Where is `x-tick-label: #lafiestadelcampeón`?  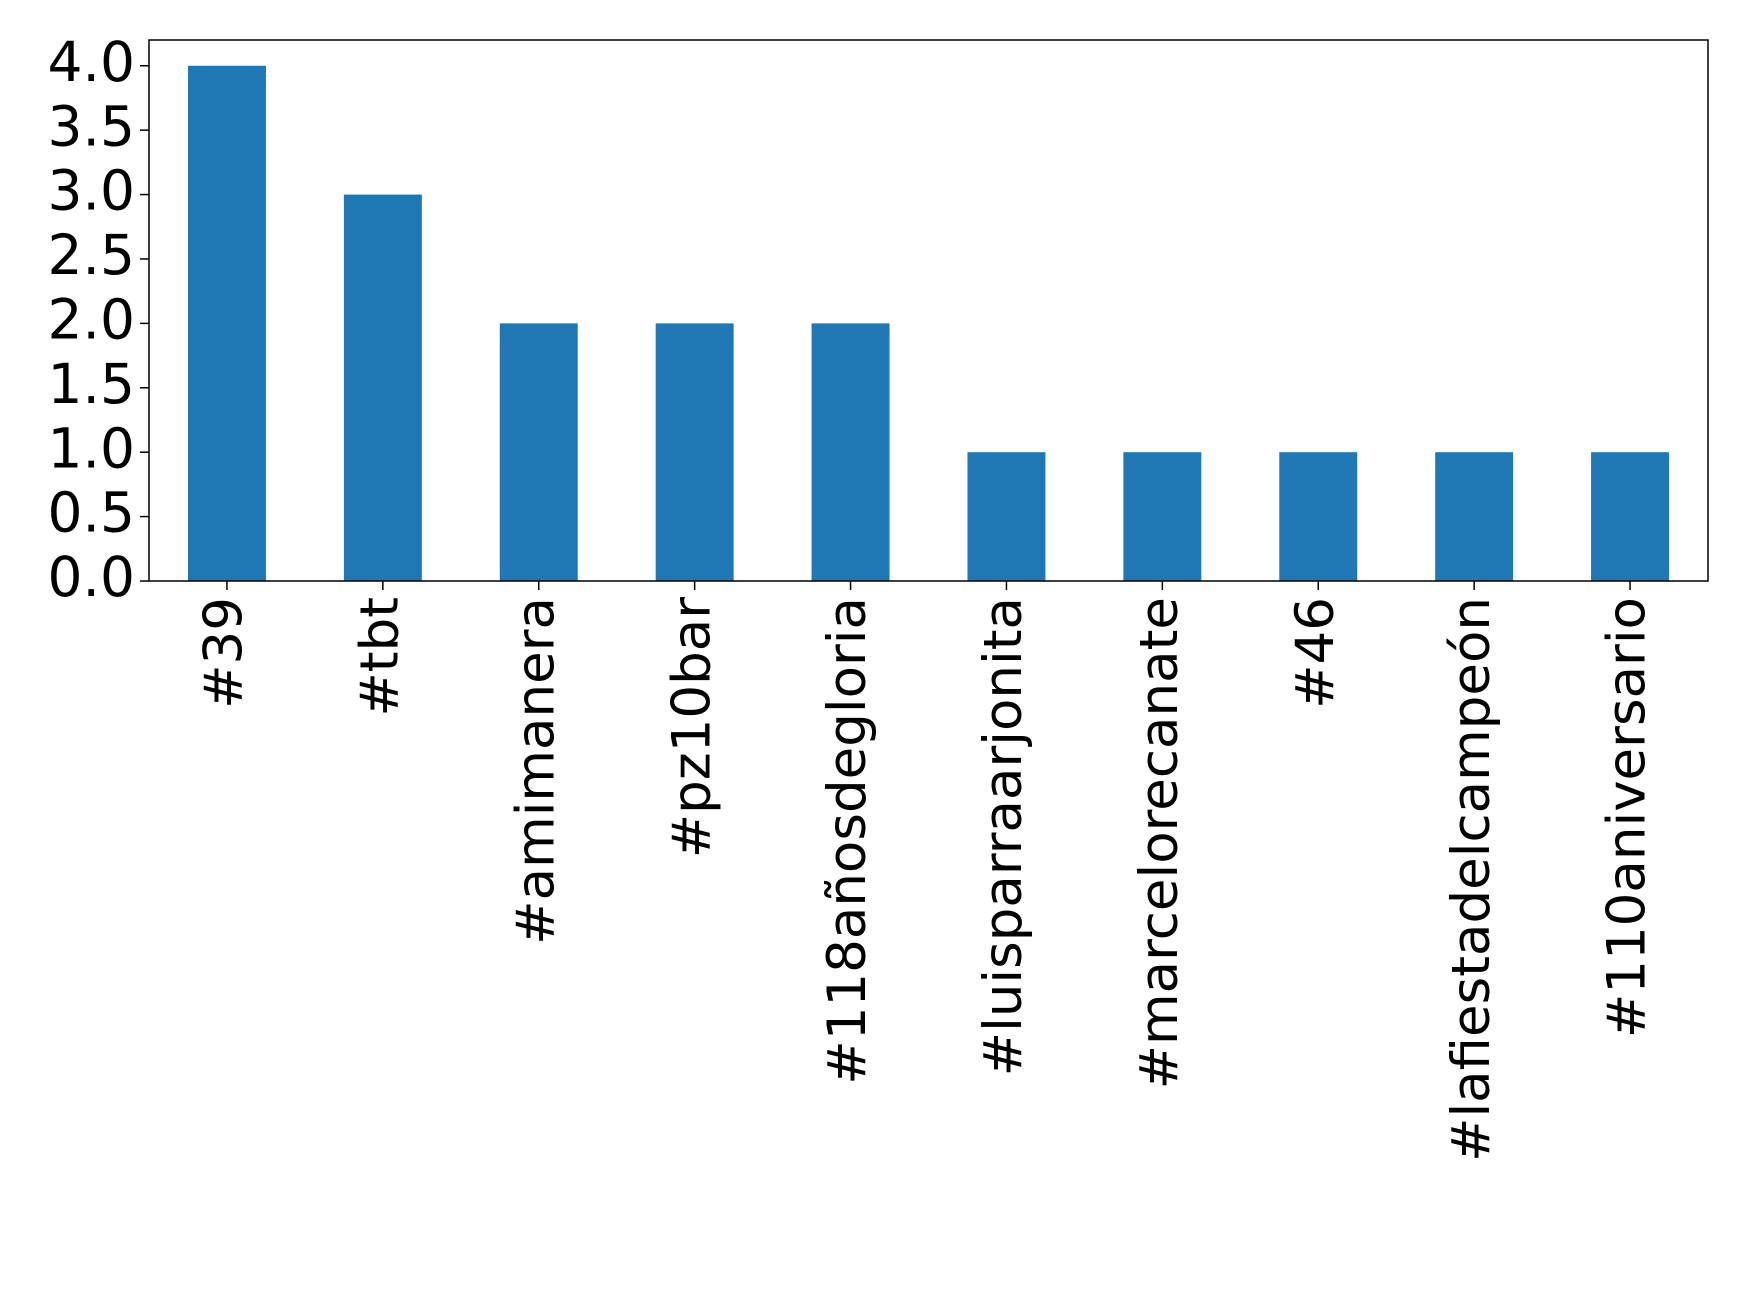
x-tick-label: #lafiestadelcampeón is located at coordinates (1471, 879).